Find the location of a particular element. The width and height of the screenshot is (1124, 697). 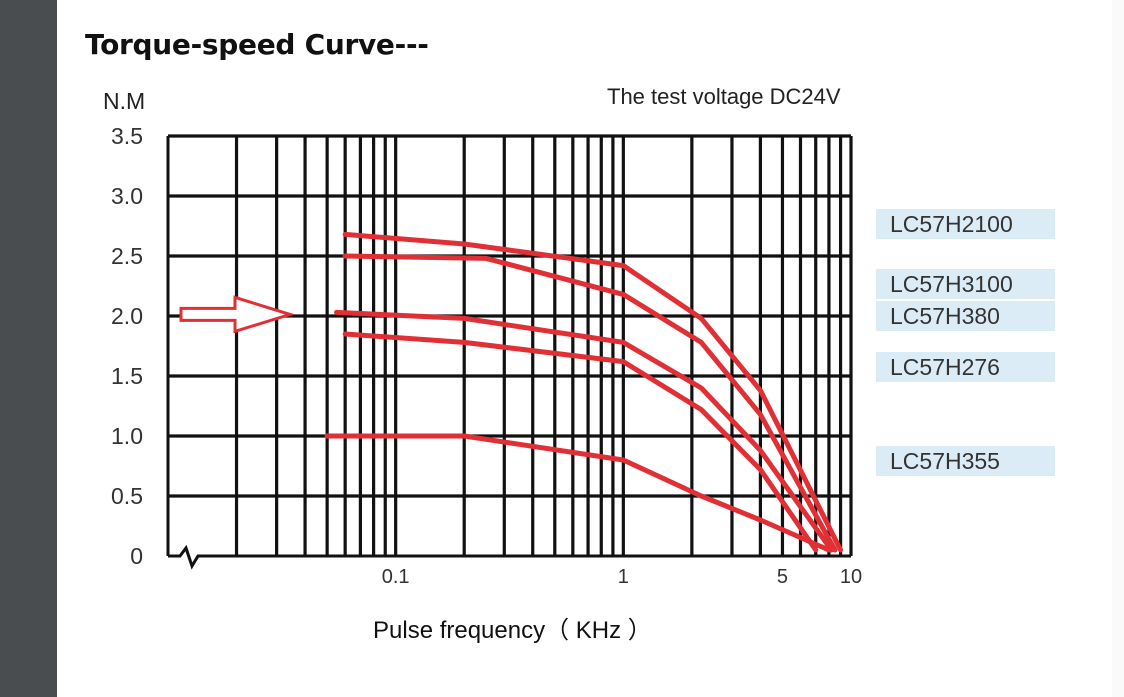

y-tick-label: 3.5 is located at coordinates (127, 136).